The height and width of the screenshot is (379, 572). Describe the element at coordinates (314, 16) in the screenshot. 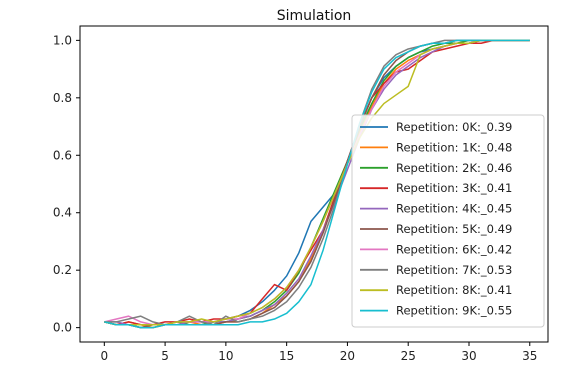

I see `chart-title: Simulation` at that location.